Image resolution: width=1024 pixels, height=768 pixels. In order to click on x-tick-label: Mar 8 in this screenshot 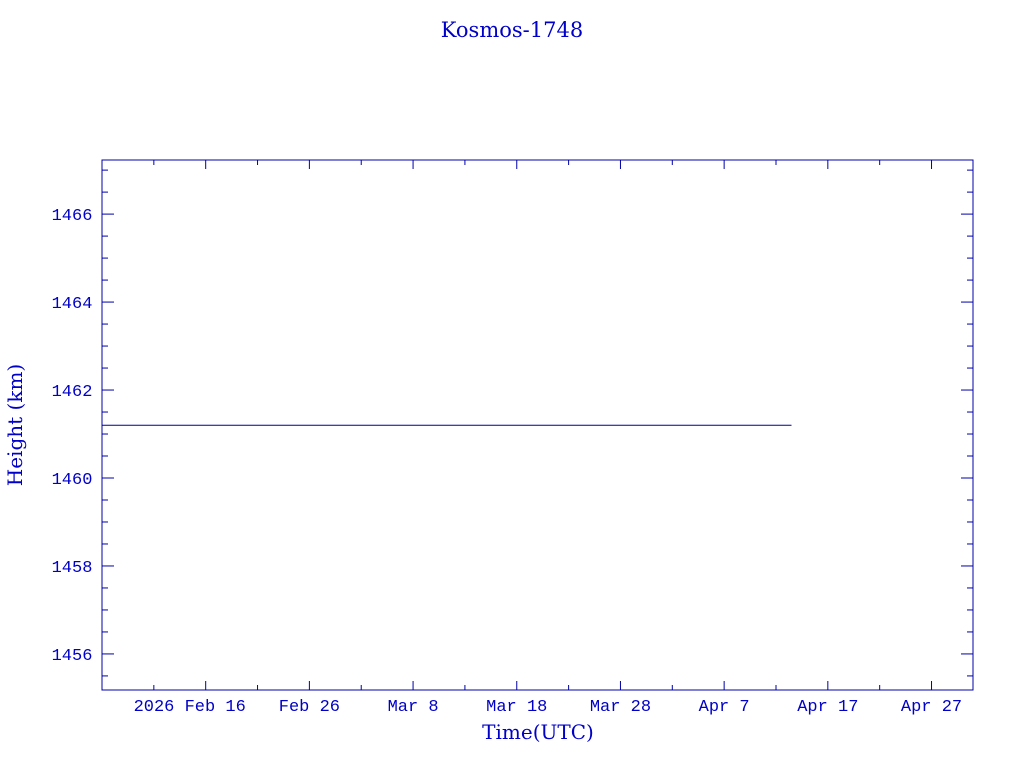, I will do `click(413, 707)`.